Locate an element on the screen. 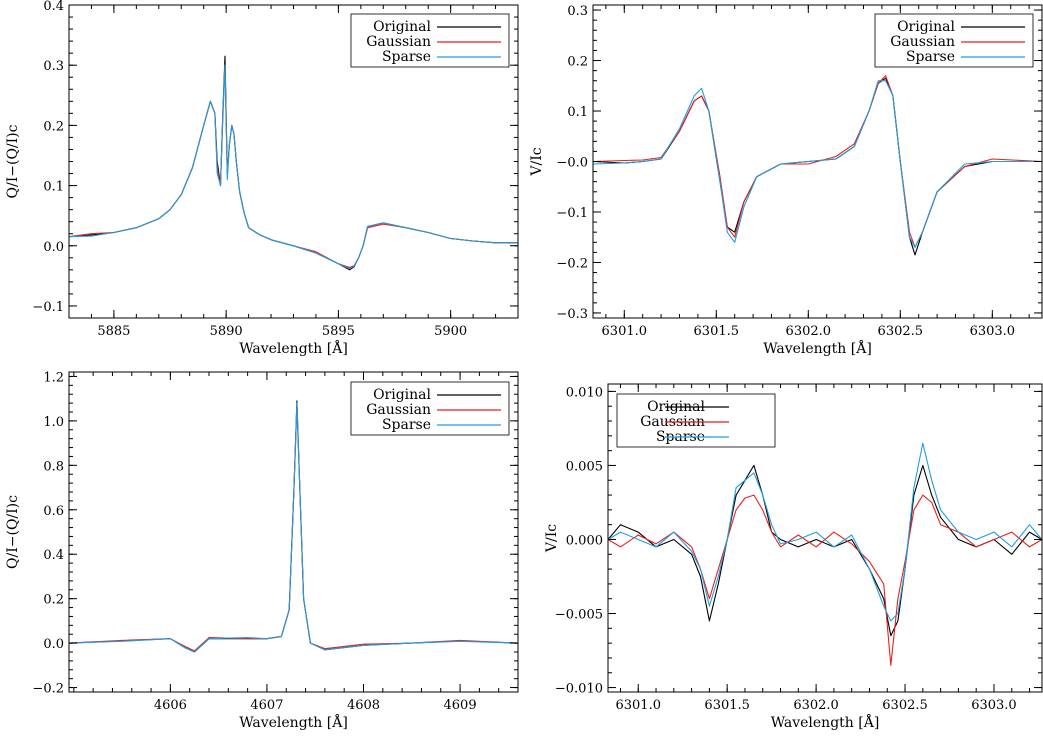 This screenshot has height=738, width=1043. x-tick-label: 5900 is located at coordinates (450, 331).